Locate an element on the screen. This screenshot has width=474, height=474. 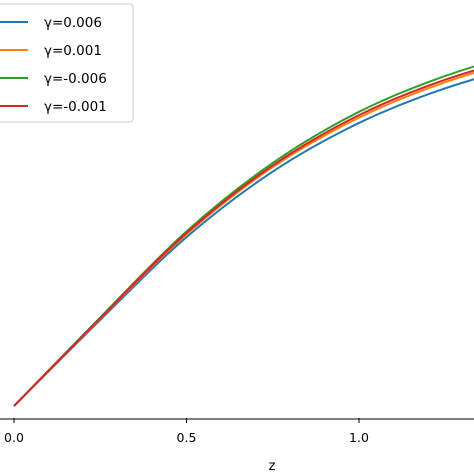
legend-box is located at coordinates (67, 63).